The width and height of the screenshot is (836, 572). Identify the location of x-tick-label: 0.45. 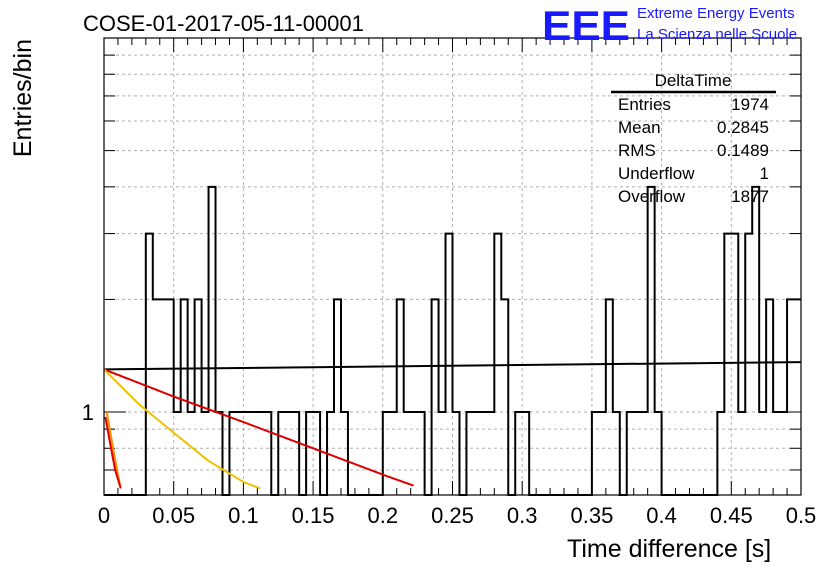
(731, 515).